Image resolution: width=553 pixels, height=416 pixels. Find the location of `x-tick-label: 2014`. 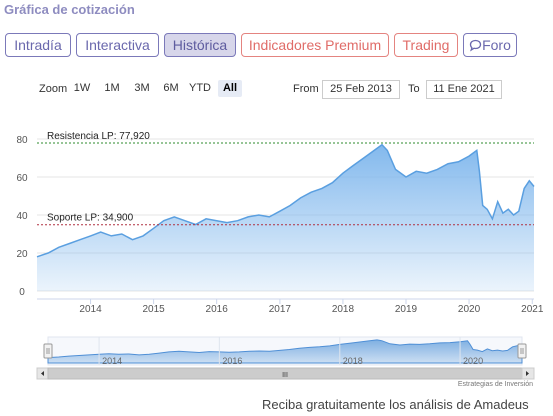

x-tick-label: 2014 is located at coordinates (90, 309).